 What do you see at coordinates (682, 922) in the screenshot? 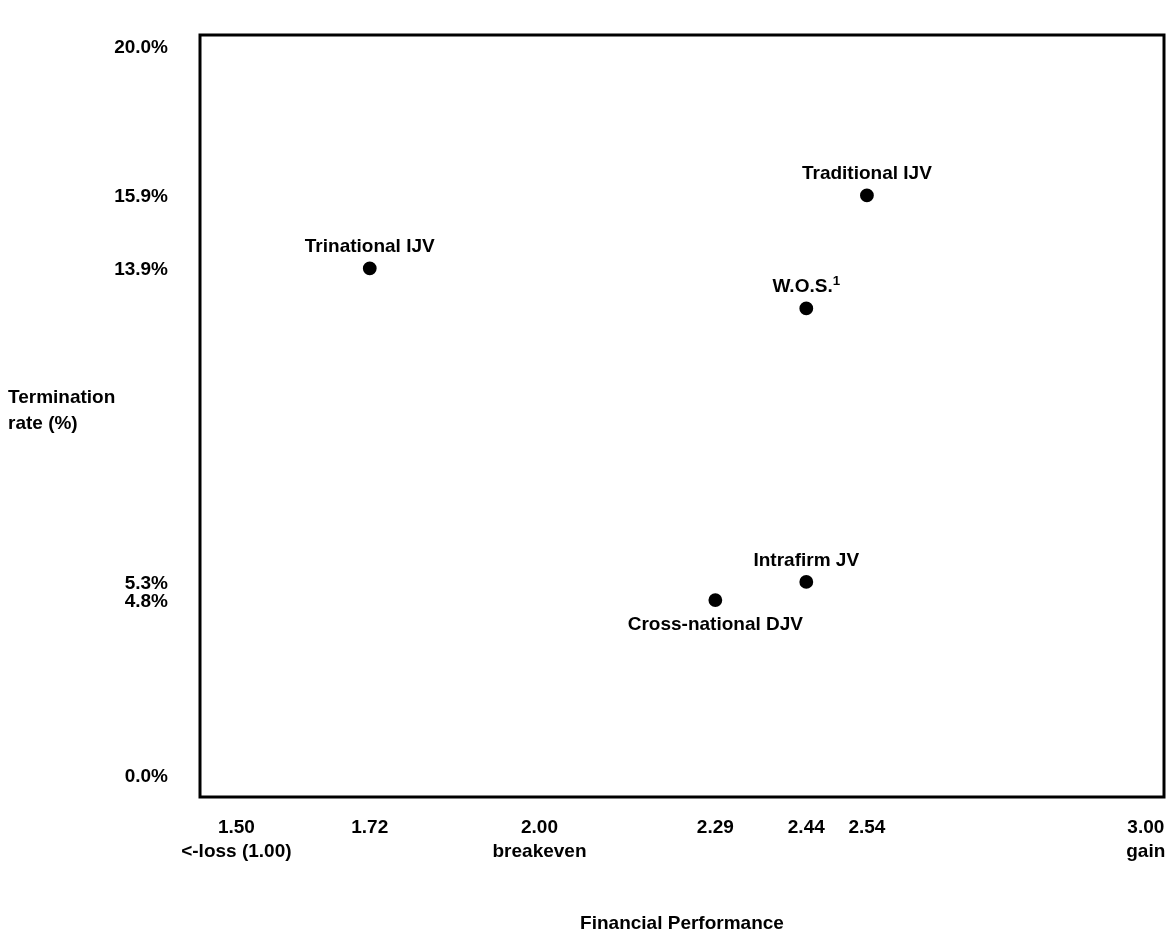
I see `x-axis-title: Financial Performance` at bounding box center [682, 922].